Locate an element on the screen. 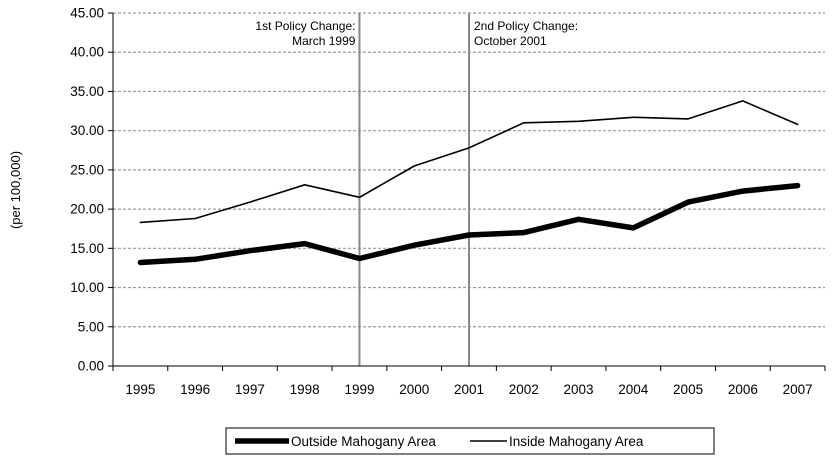 Image resolution: width=835 pixels, height=458 pixels. x-tick-label: 2003 is located at coordinates (579, 389).